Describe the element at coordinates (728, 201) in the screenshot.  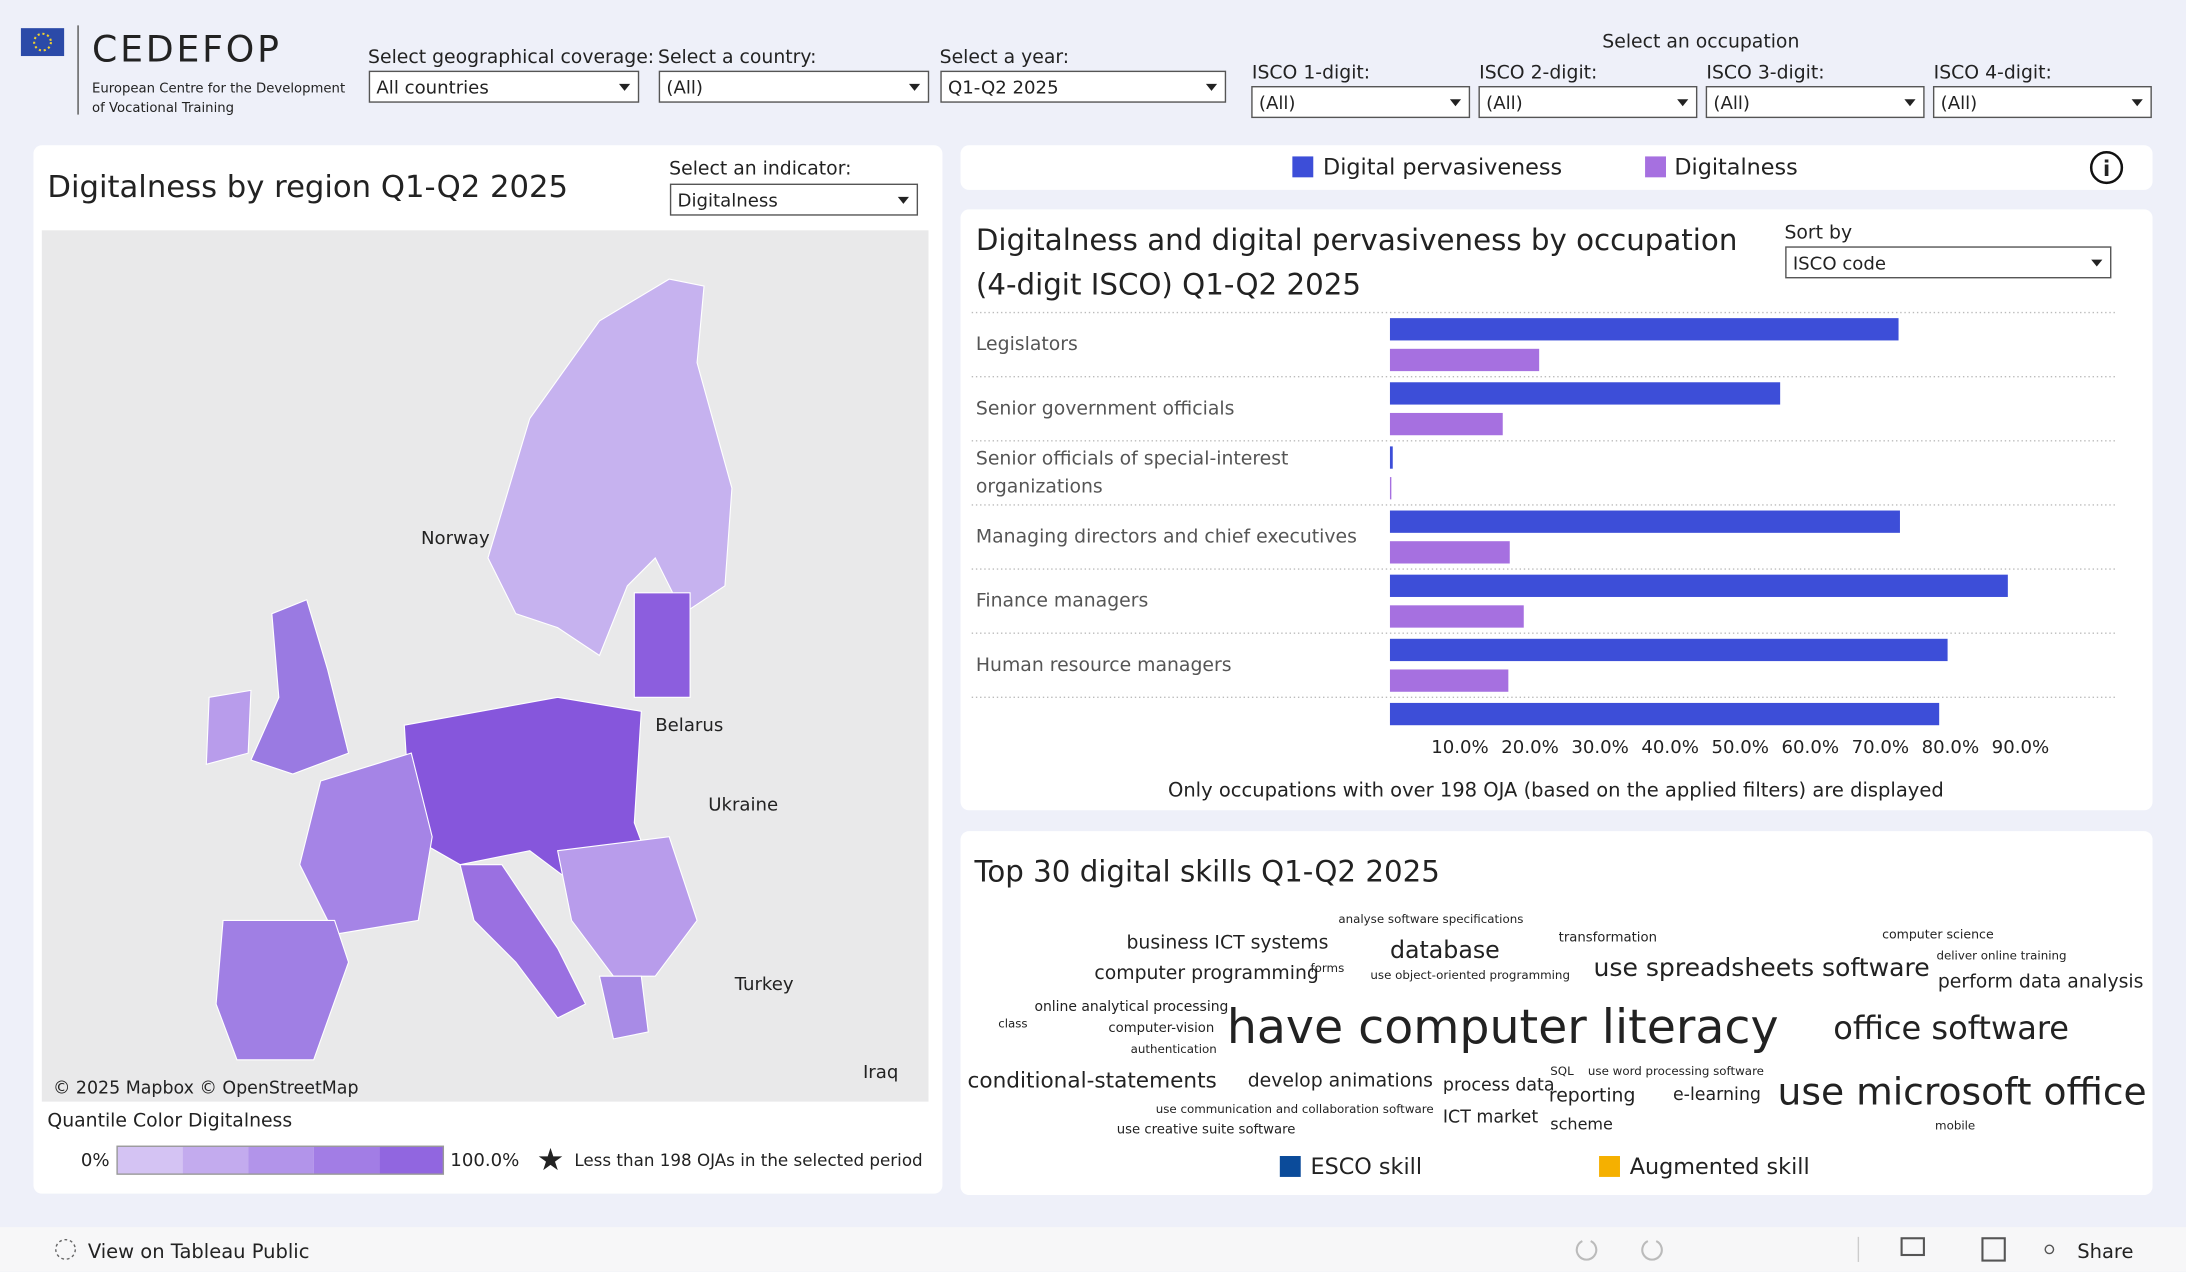
I see `dropdown-value: Digitalness` at that location.